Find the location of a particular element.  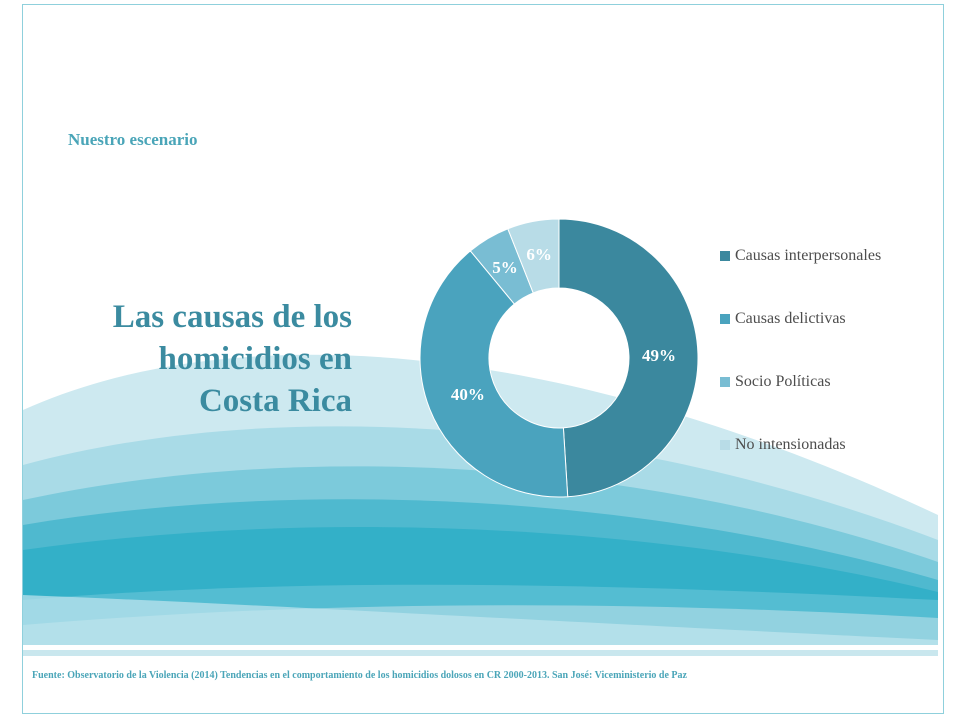

legend-item: Causas interpersonales is located at coordinates (800, 255).